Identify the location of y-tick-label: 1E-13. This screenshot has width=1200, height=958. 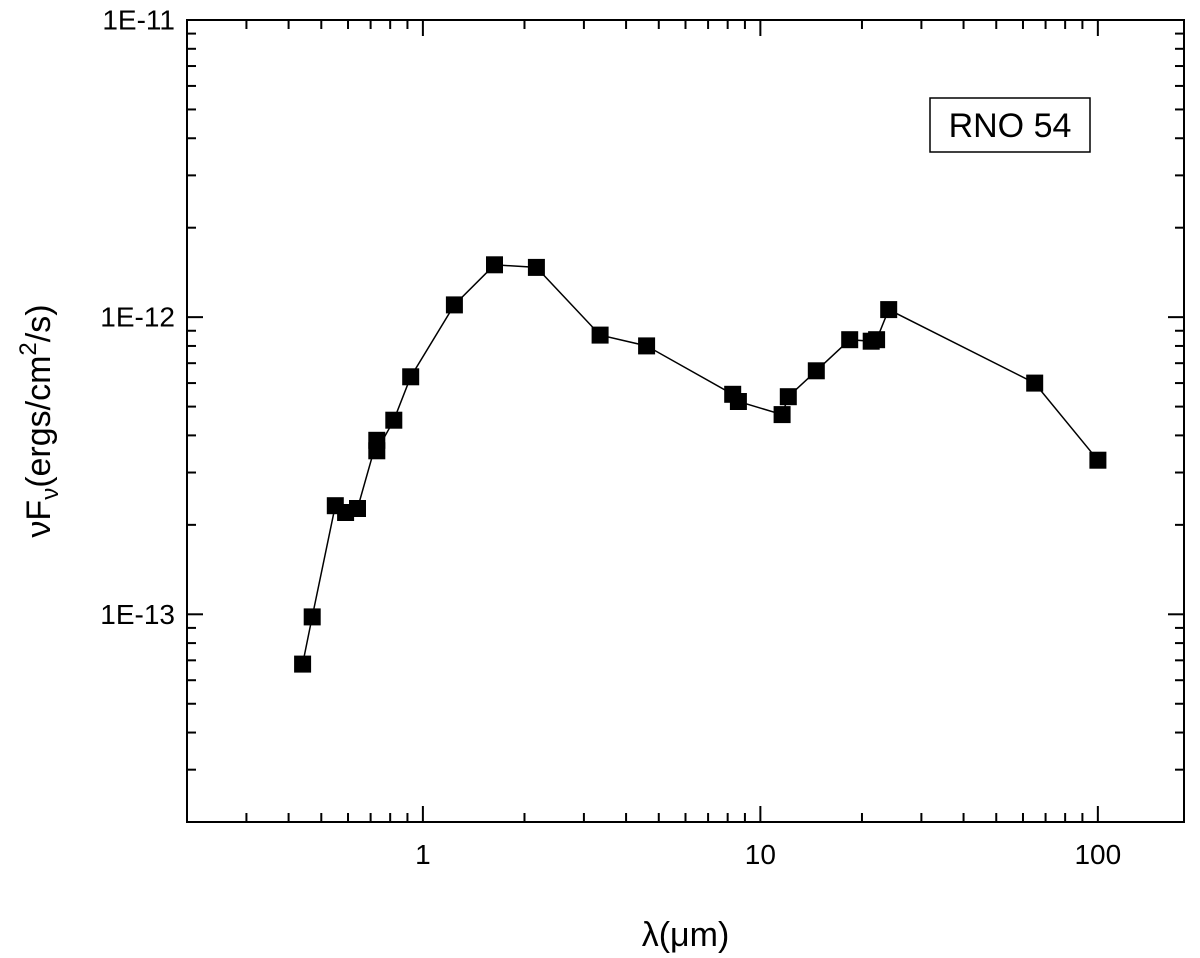
(137, 614).